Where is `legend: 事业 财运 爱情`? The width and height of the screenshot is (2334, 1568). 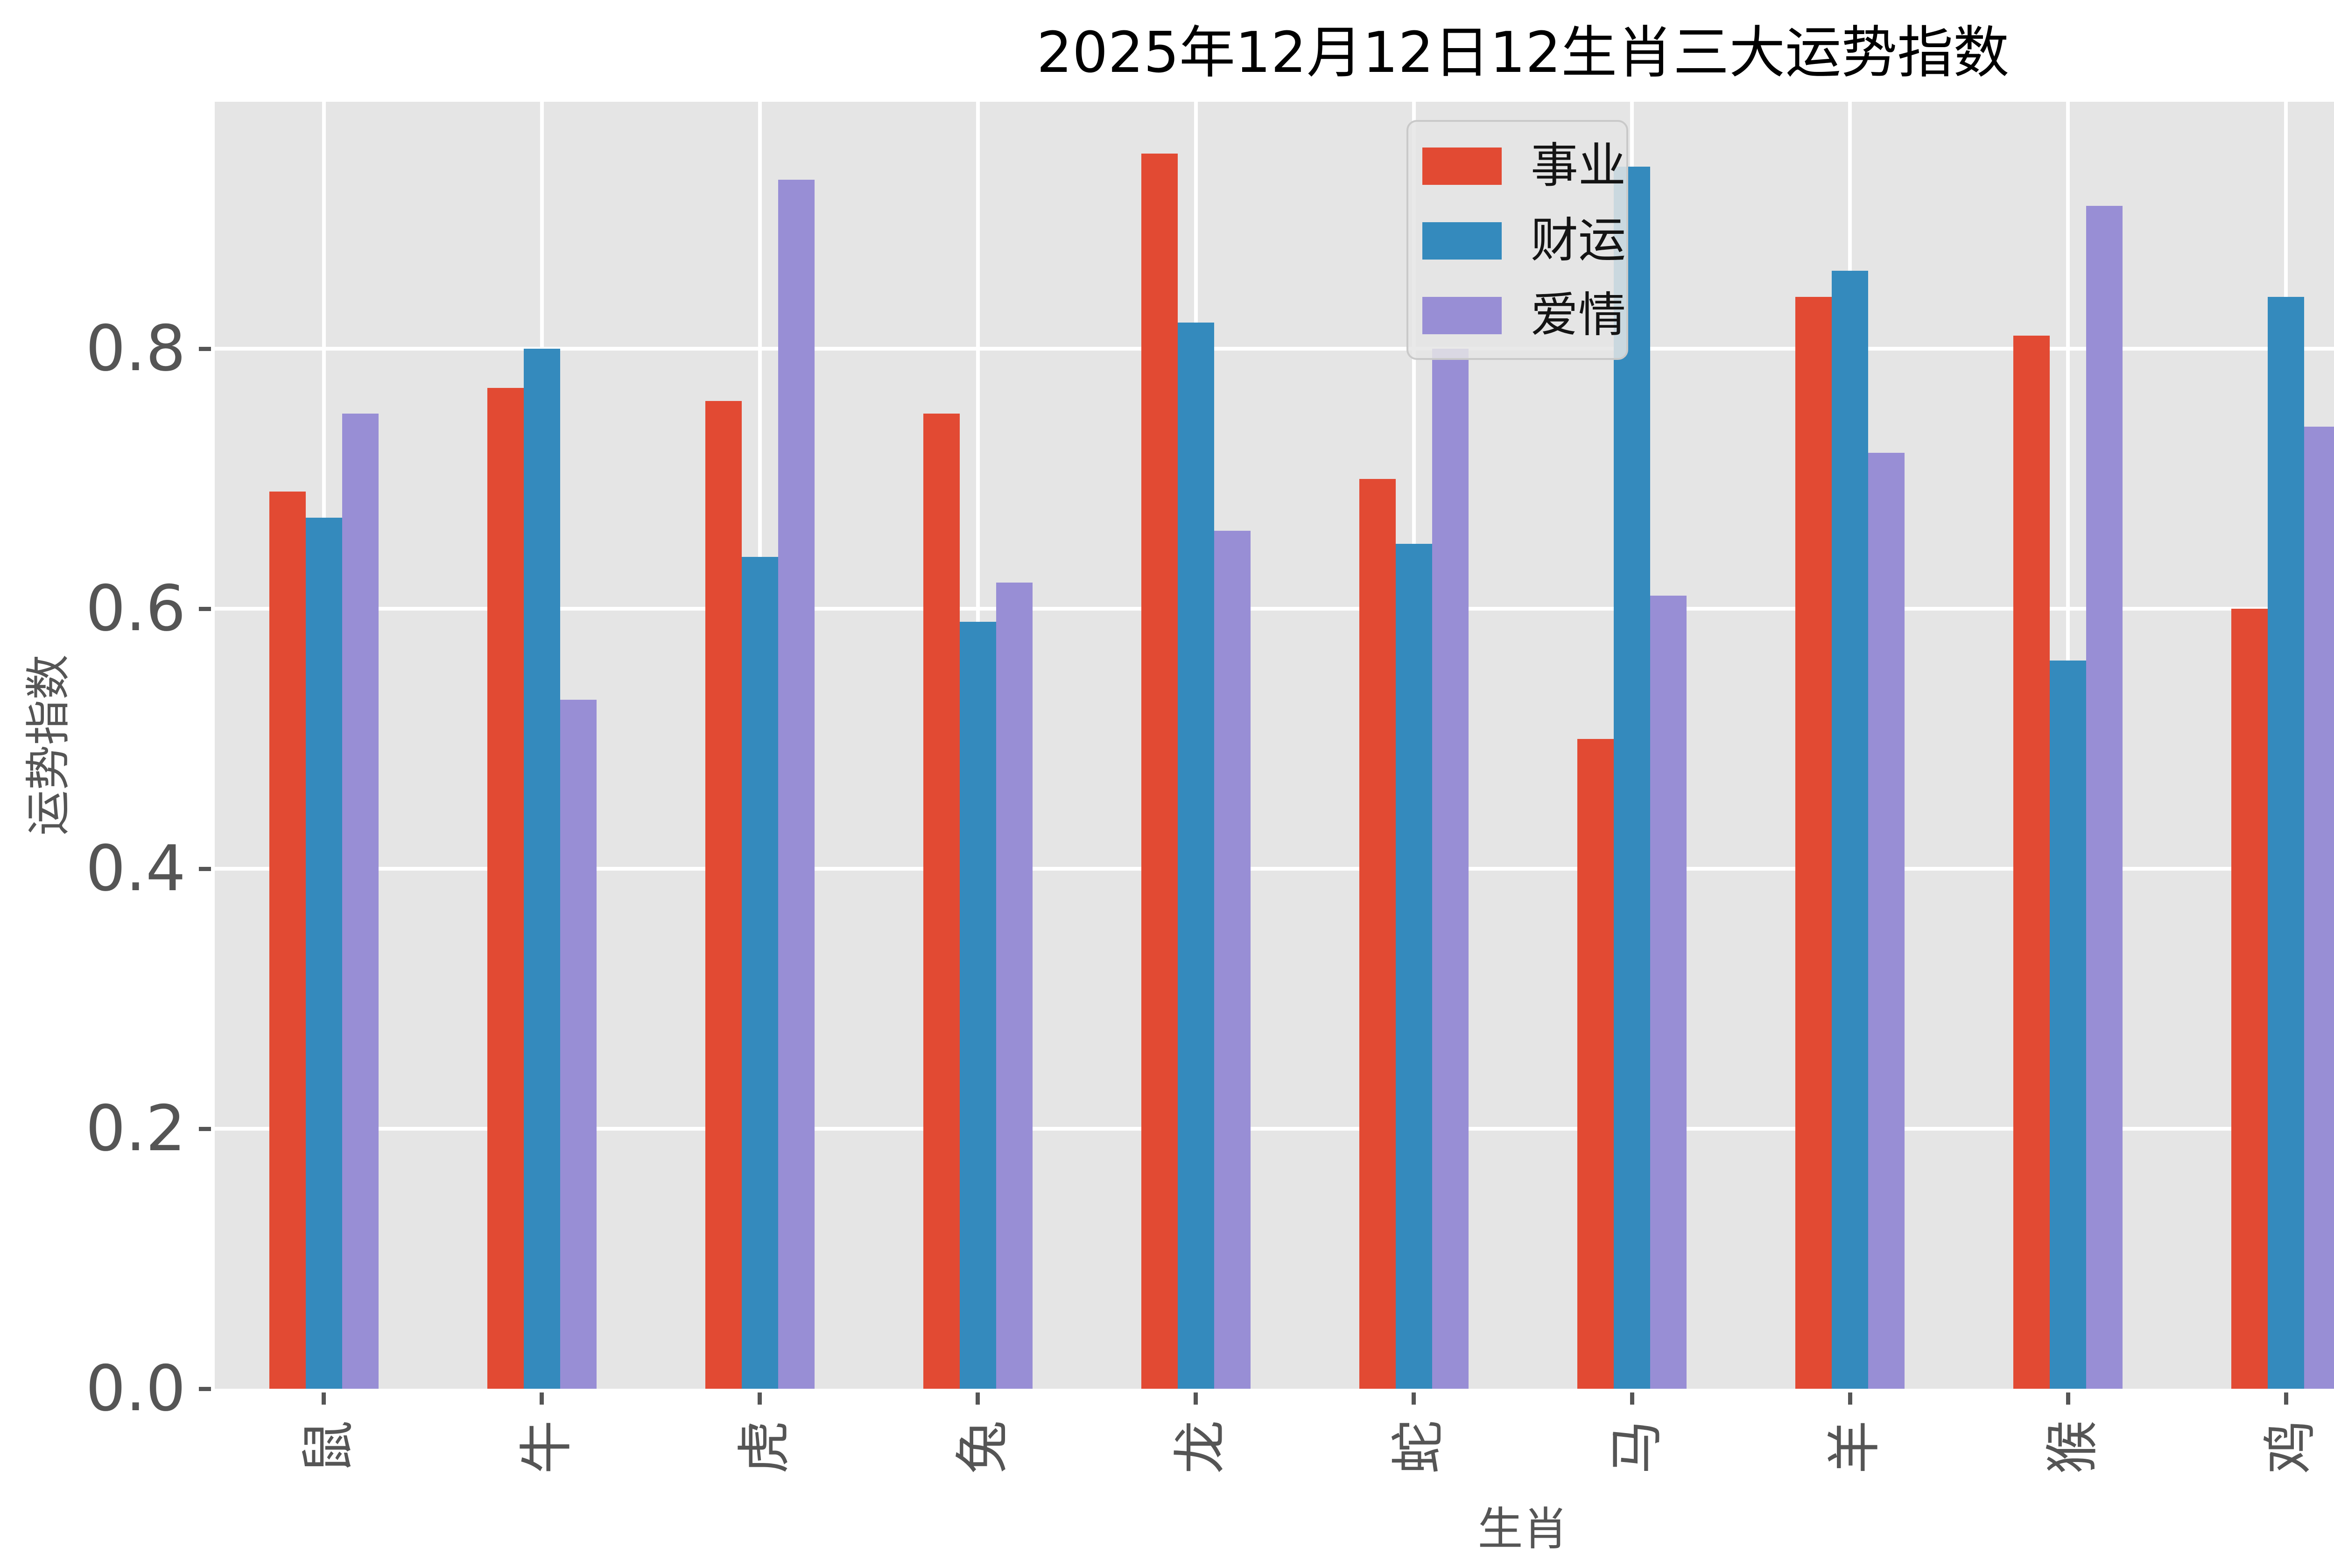
legend: 事业 财运 爱情 is located at coordinates (1517, 240).